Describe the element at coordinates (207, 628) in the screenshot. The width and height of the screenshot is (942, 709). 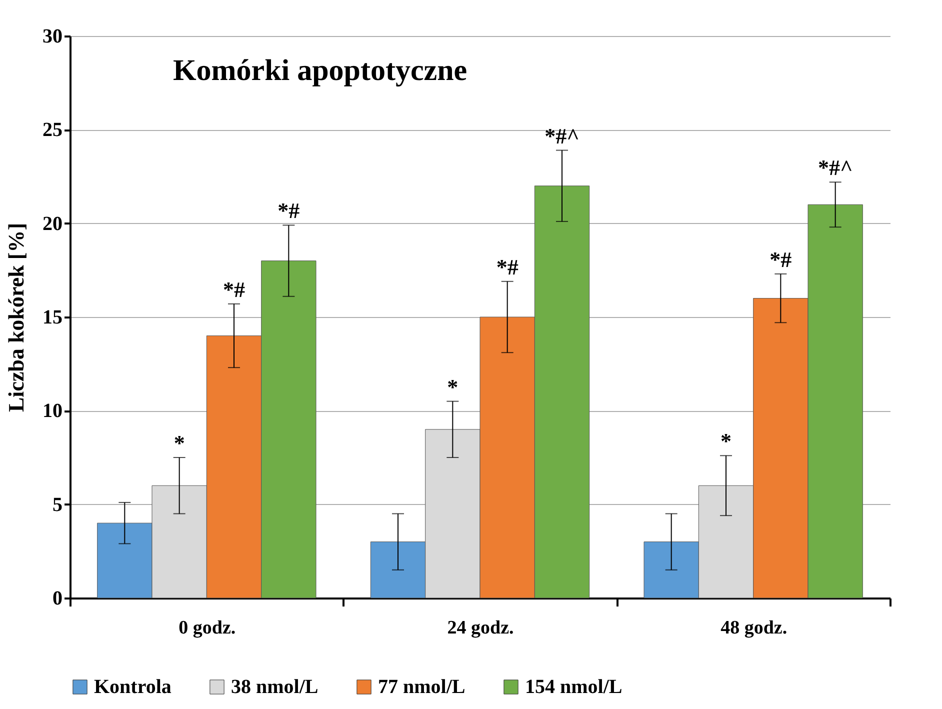
I see `x-tick-label: 0 godz.` at that location.